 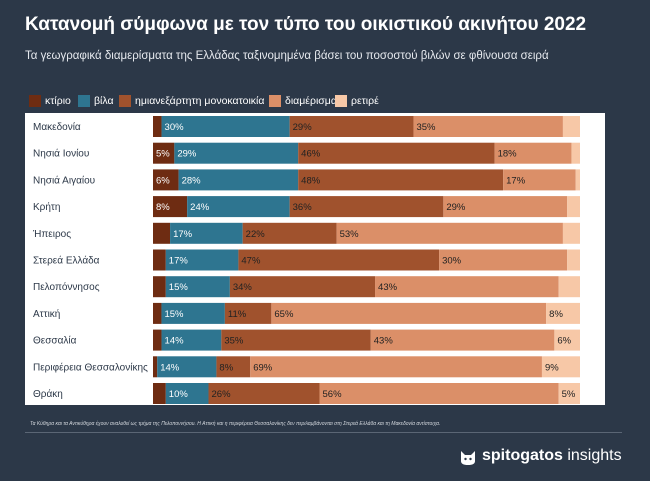 What do you see at coordinates (46, 314) in the screenshot?
I see `category-label: Αττική` at bounding box center [46, 314].